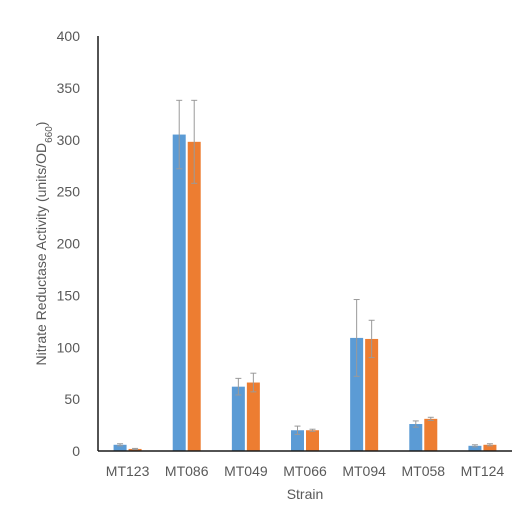  What do you see at coordinates (69, 88) in the screenshot?
I see `y-tick-label: 350` at bounding box center [69, 88].